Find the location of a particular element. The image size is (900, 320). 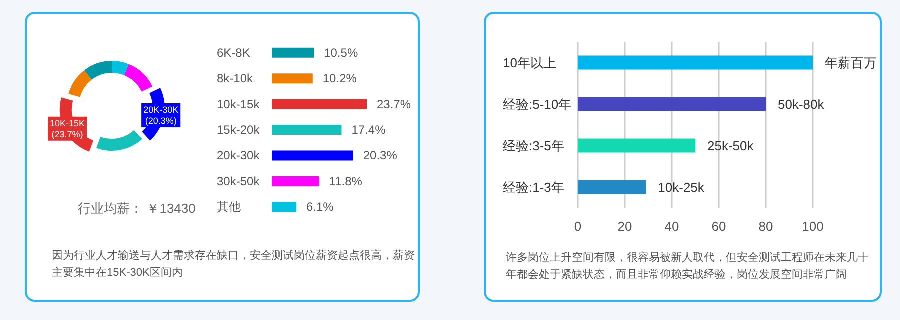

x-tick-label: 40 is located at coordinates (672, 226).